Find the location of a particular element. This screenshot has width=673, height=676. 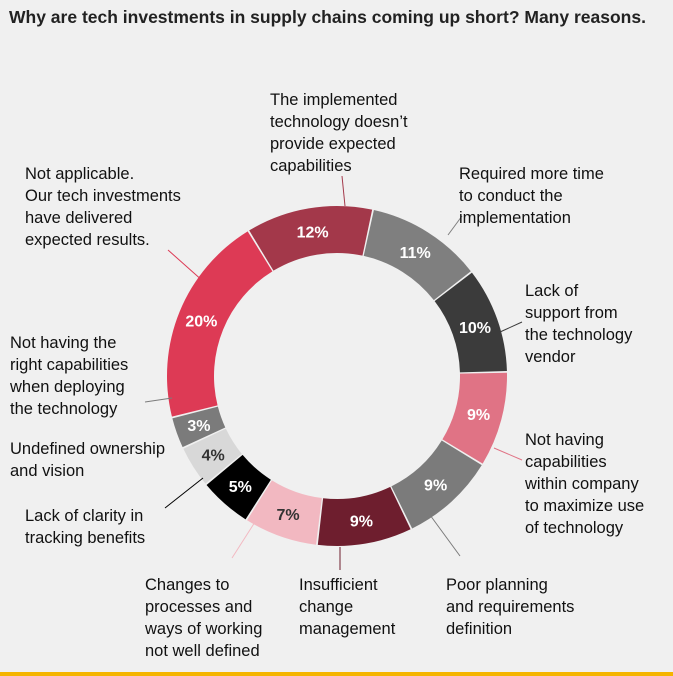

slice-value-label: 7% is located at coordinates (288, 515).